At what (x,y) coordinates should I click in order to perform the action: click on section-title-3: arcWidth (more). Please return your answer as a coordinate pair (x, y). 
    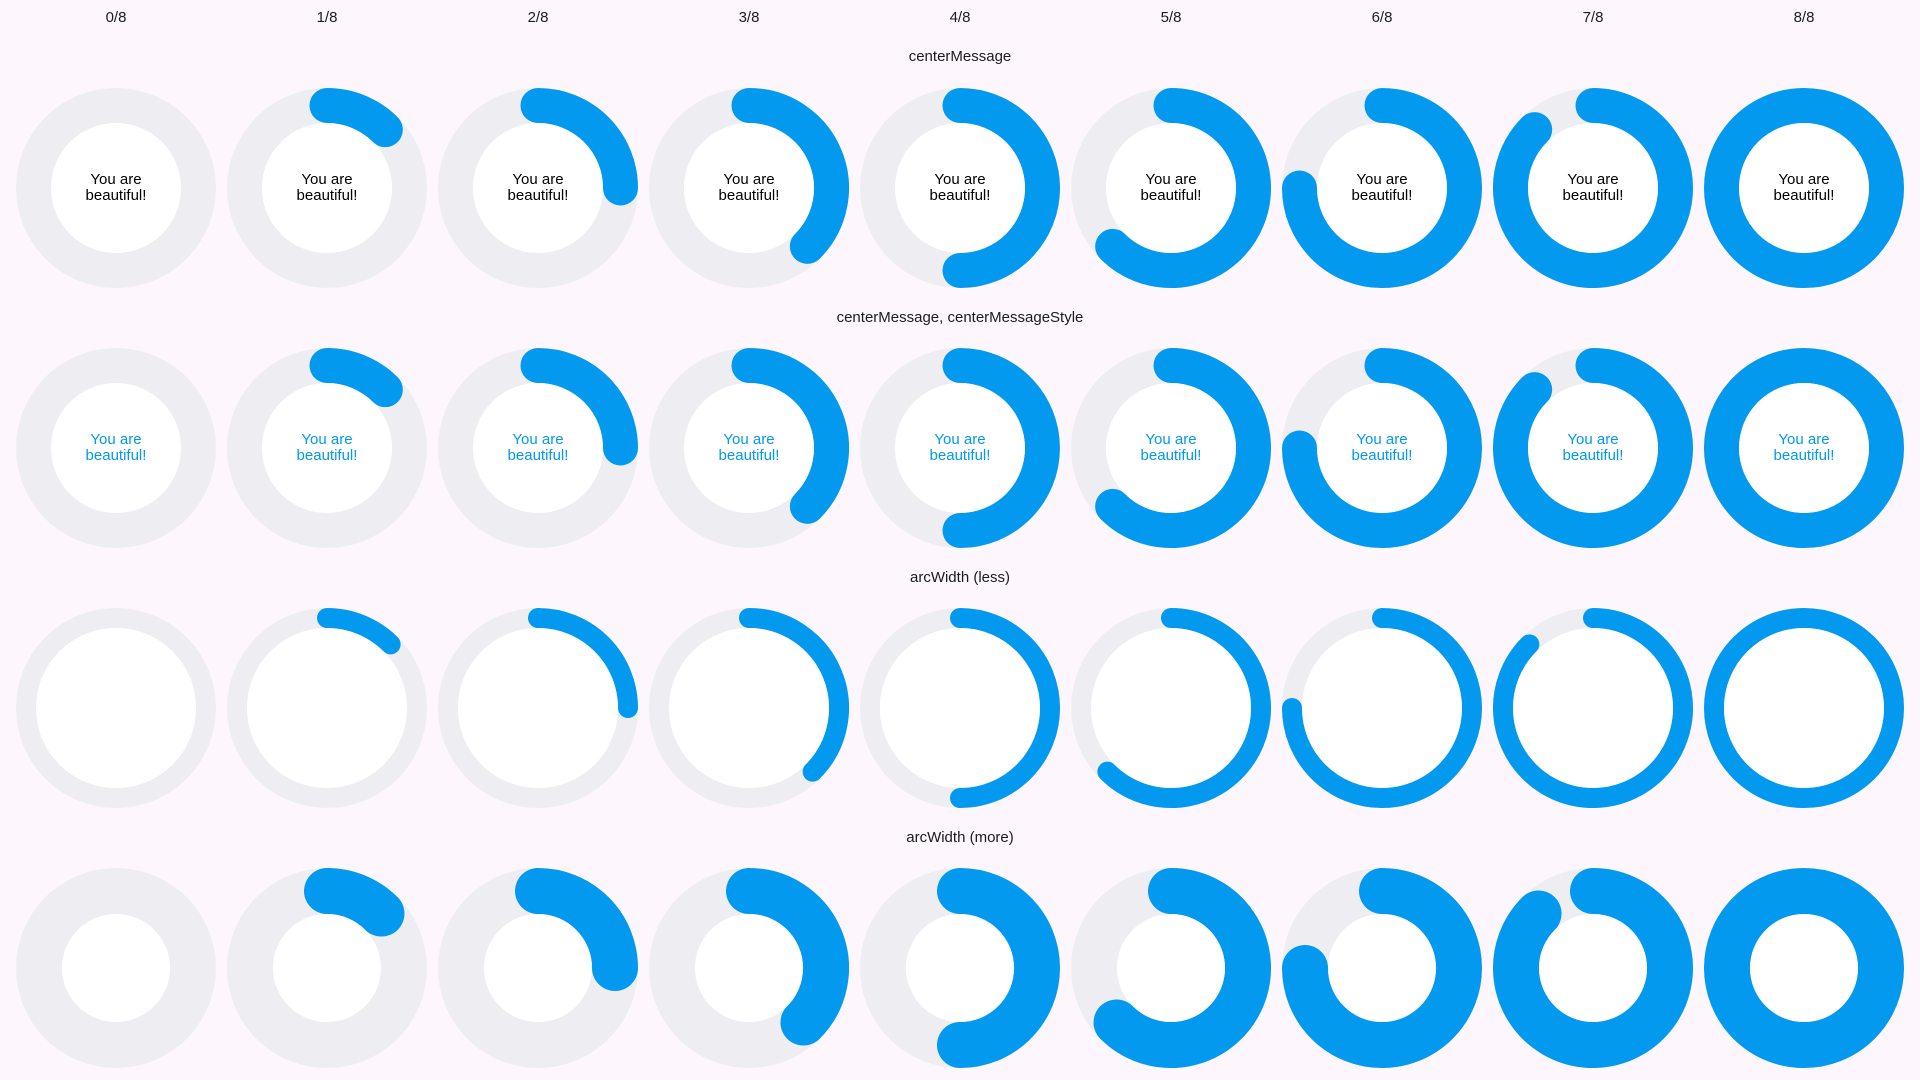
    Looking at the image, I should click on (960, 837).